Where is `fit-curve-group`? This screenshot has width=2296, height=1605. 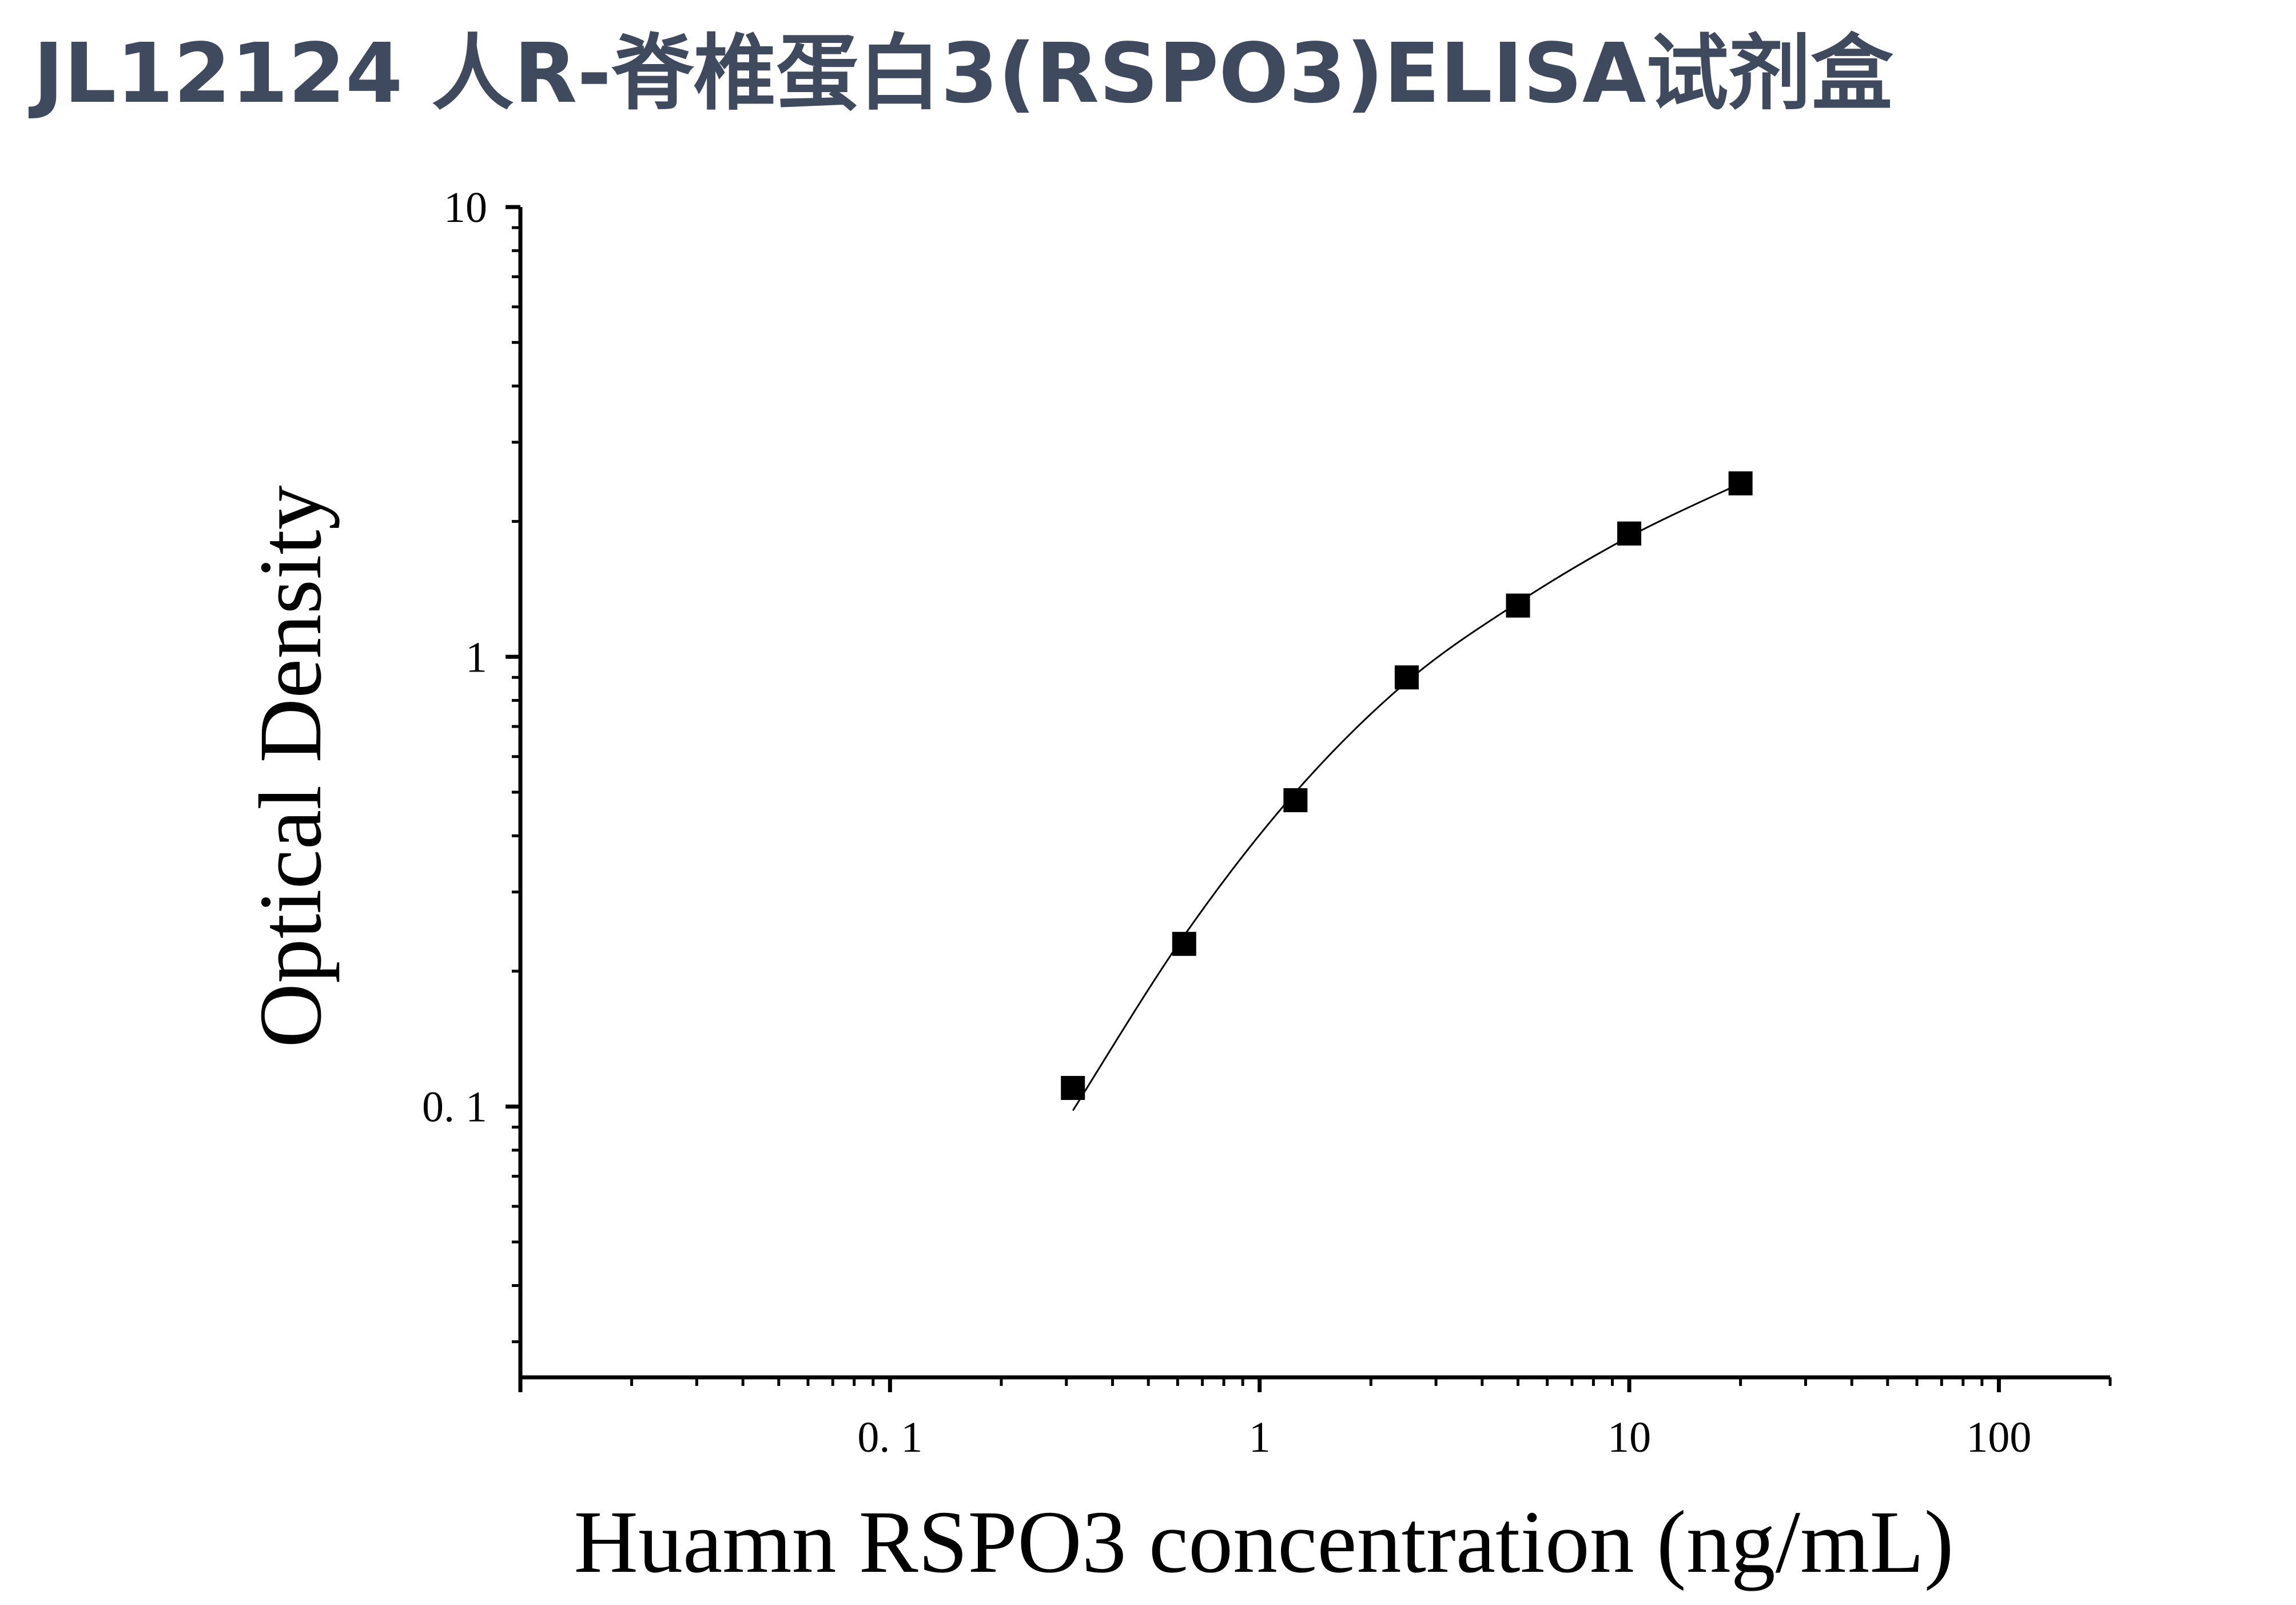 fit-curve-group is located at coordinates (1406, 796).